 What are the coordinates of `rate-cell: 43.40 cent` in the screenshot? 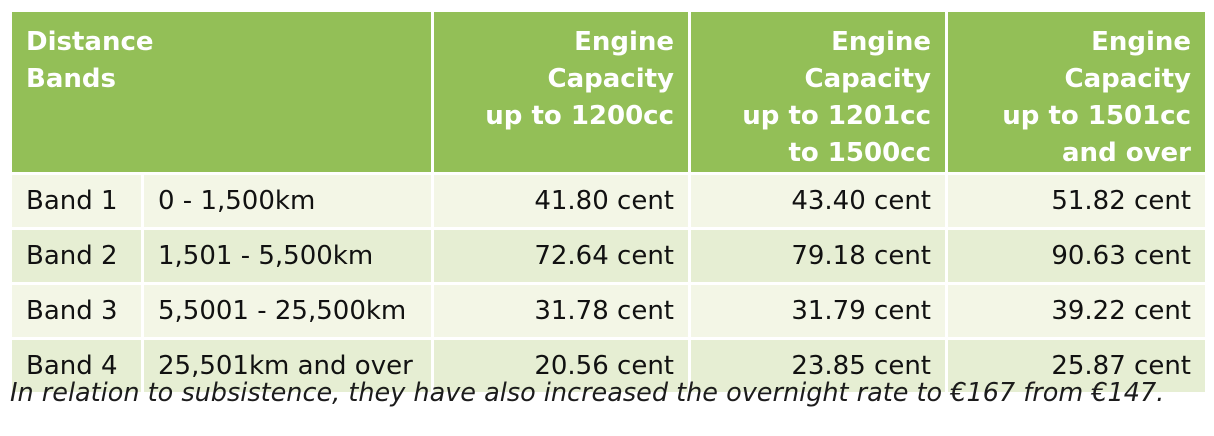 It's located at (818, 201).